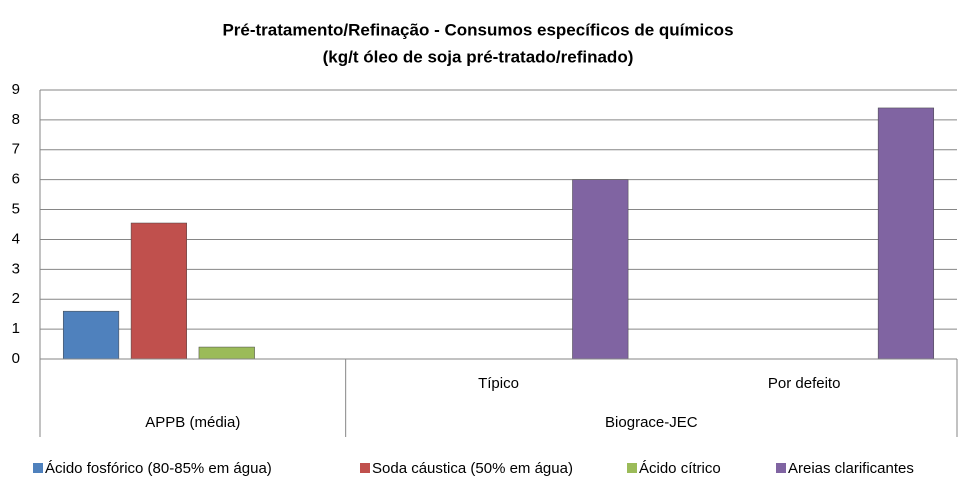 This screenshot has height=484, width=959. What do you see at coordinates (16, 238) in the screenshot?
I see `y-tick-label: 4` at bounding box center [16, 238].